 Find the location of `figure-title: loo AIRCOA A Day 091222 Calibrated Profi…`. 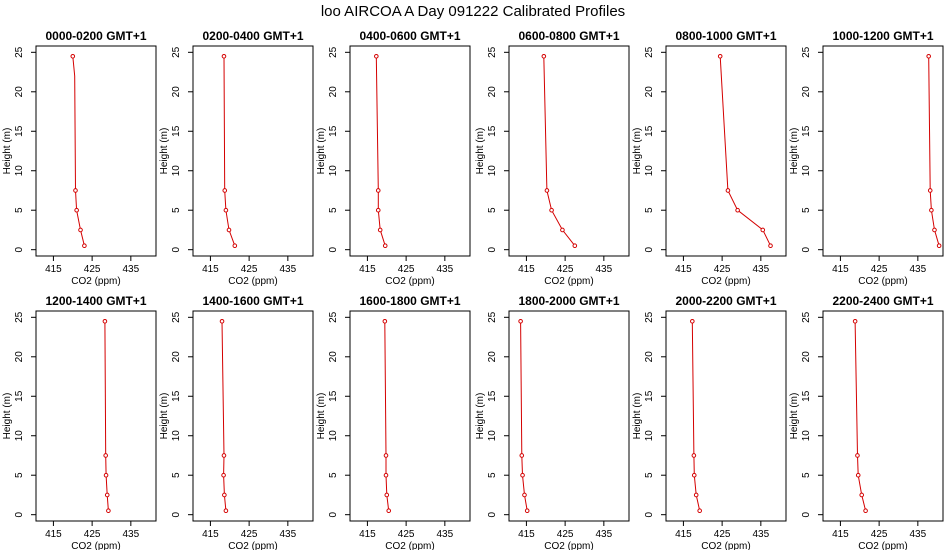

figure-title: loo AIRCOA A Day 091222 Calibrated Profi… is located at coordinates (473, 11).